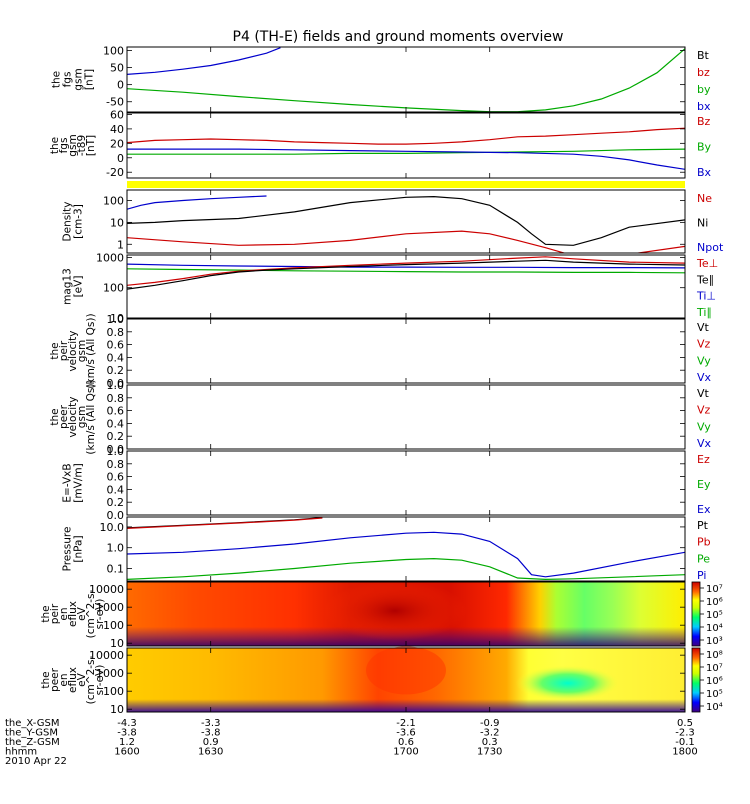 The height and width of the screenshot is (804, 750). I want to click on legend-entry: Te⊥, so click(707, 263).